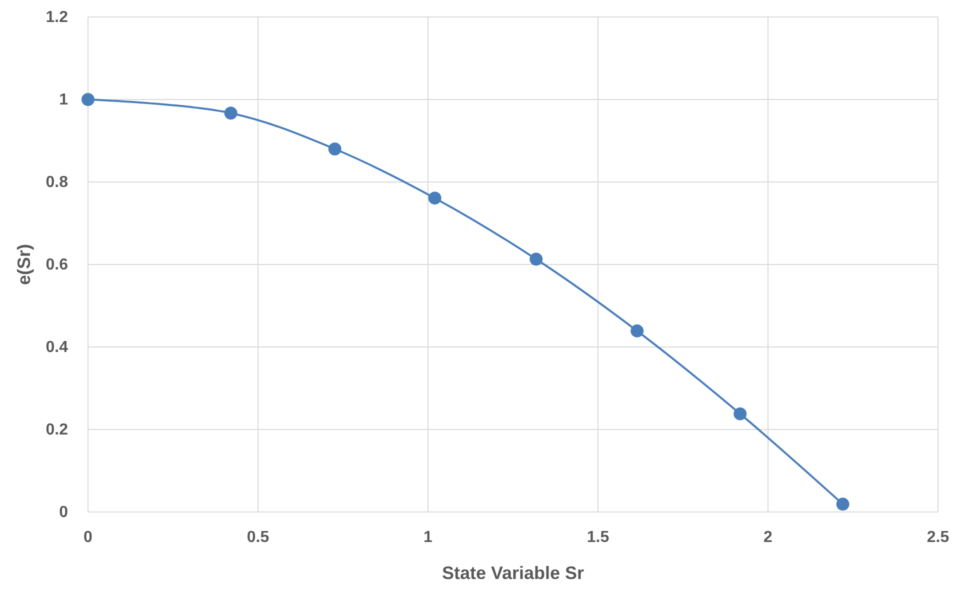  What do you see at coordinates (57, 265) in the screenshot?
I see `y-tick-label: 0.6` at bounding box center [57, 265].